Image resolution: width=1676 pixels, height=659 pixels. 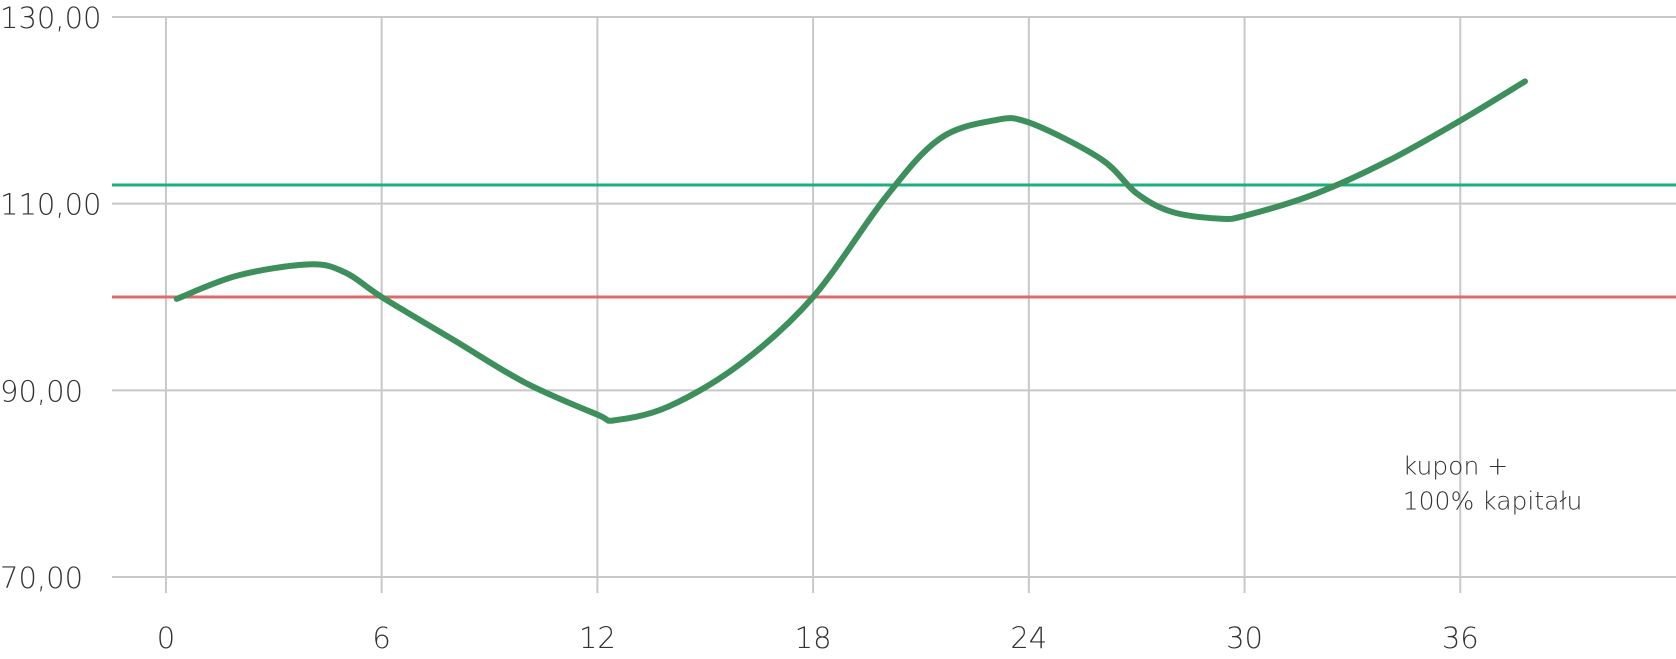 What do you see at coordinates (1244, 638) in the screenshot?
I see `x-tick-label: 30` at bounding box center [1244, 638].